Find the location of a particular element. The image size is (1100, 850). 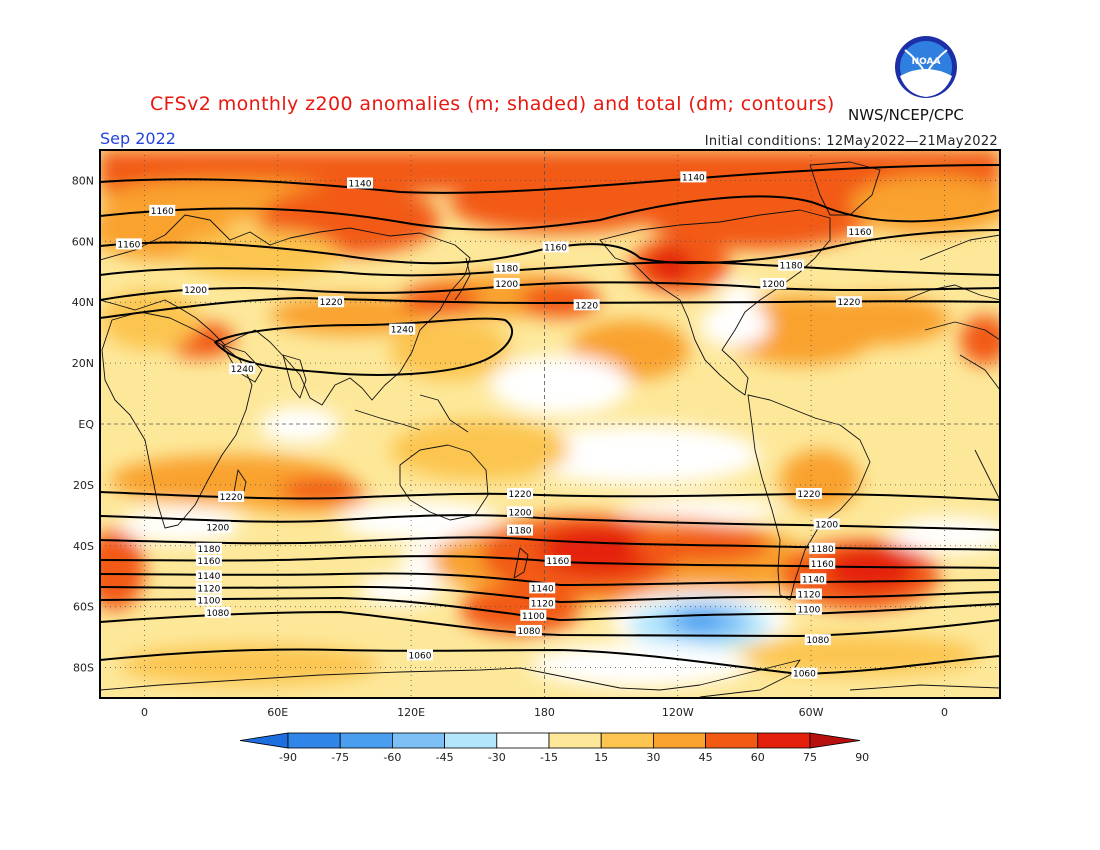

colorbar-tick-label: -30 is located at coordinates (497, 757).